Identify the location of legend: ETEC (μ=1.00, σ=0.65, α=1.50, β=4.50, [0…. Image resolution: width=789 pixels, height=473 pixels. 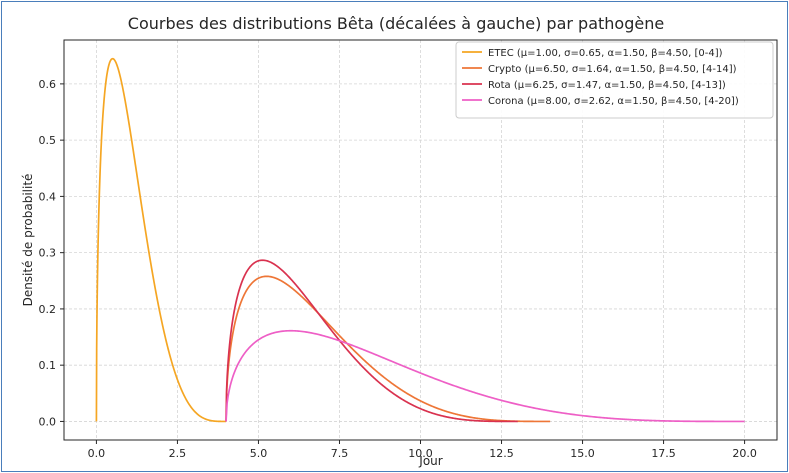
(614, 80).